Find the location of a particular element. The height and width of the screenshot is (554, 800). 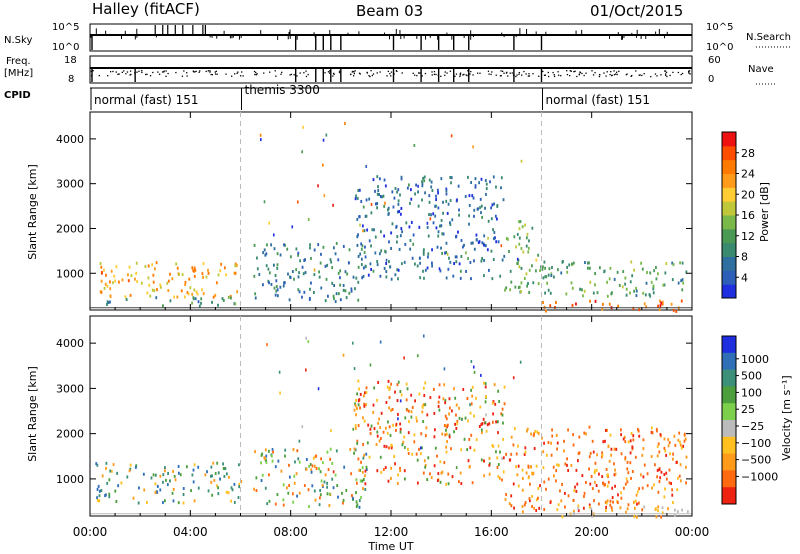

colorbar-tick-label: 24 is located at coordinates (748, 174).